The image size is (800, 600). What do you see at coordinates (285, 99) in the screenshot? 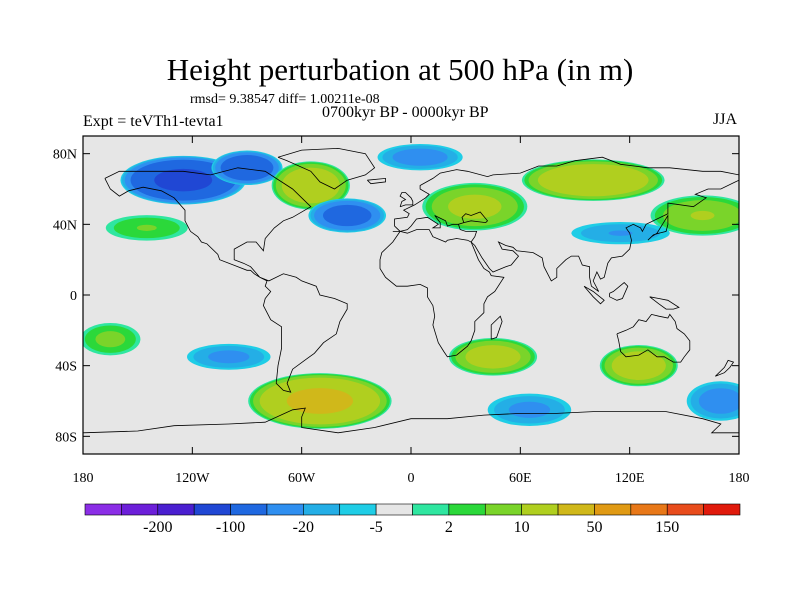
I see `stats-text: rmsd= 9.38547 diff= 1.00211e-08` at bounding box center [285, 99].